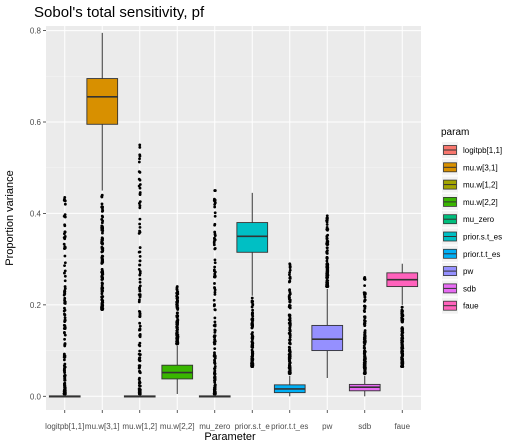  Describe the element at coordinates (459, 288) in the screenshot. I see `legend-item: sdb` at that location.